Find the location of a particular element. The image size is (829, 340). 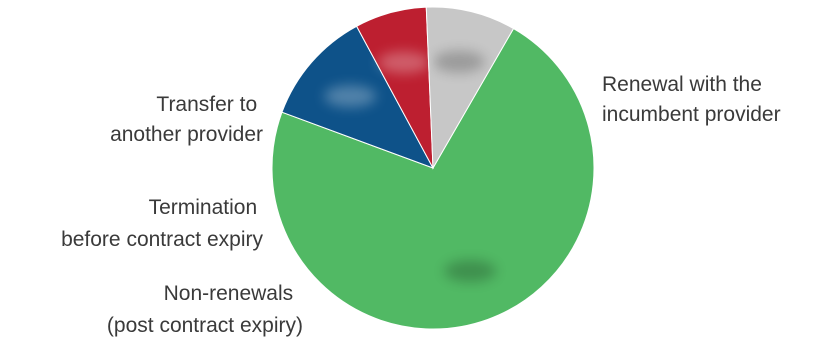

slice-highlight-transfer is located at coordinates (459, 62).